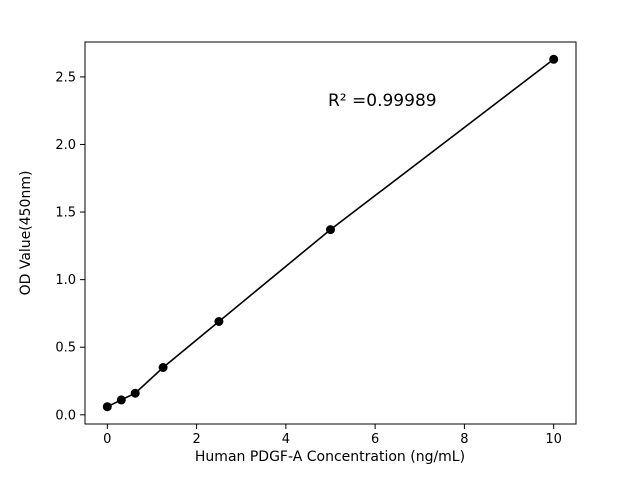 This screenshot has height=480, width=640. I want to click on y-tick-label: 0.5, so click(65, 348).